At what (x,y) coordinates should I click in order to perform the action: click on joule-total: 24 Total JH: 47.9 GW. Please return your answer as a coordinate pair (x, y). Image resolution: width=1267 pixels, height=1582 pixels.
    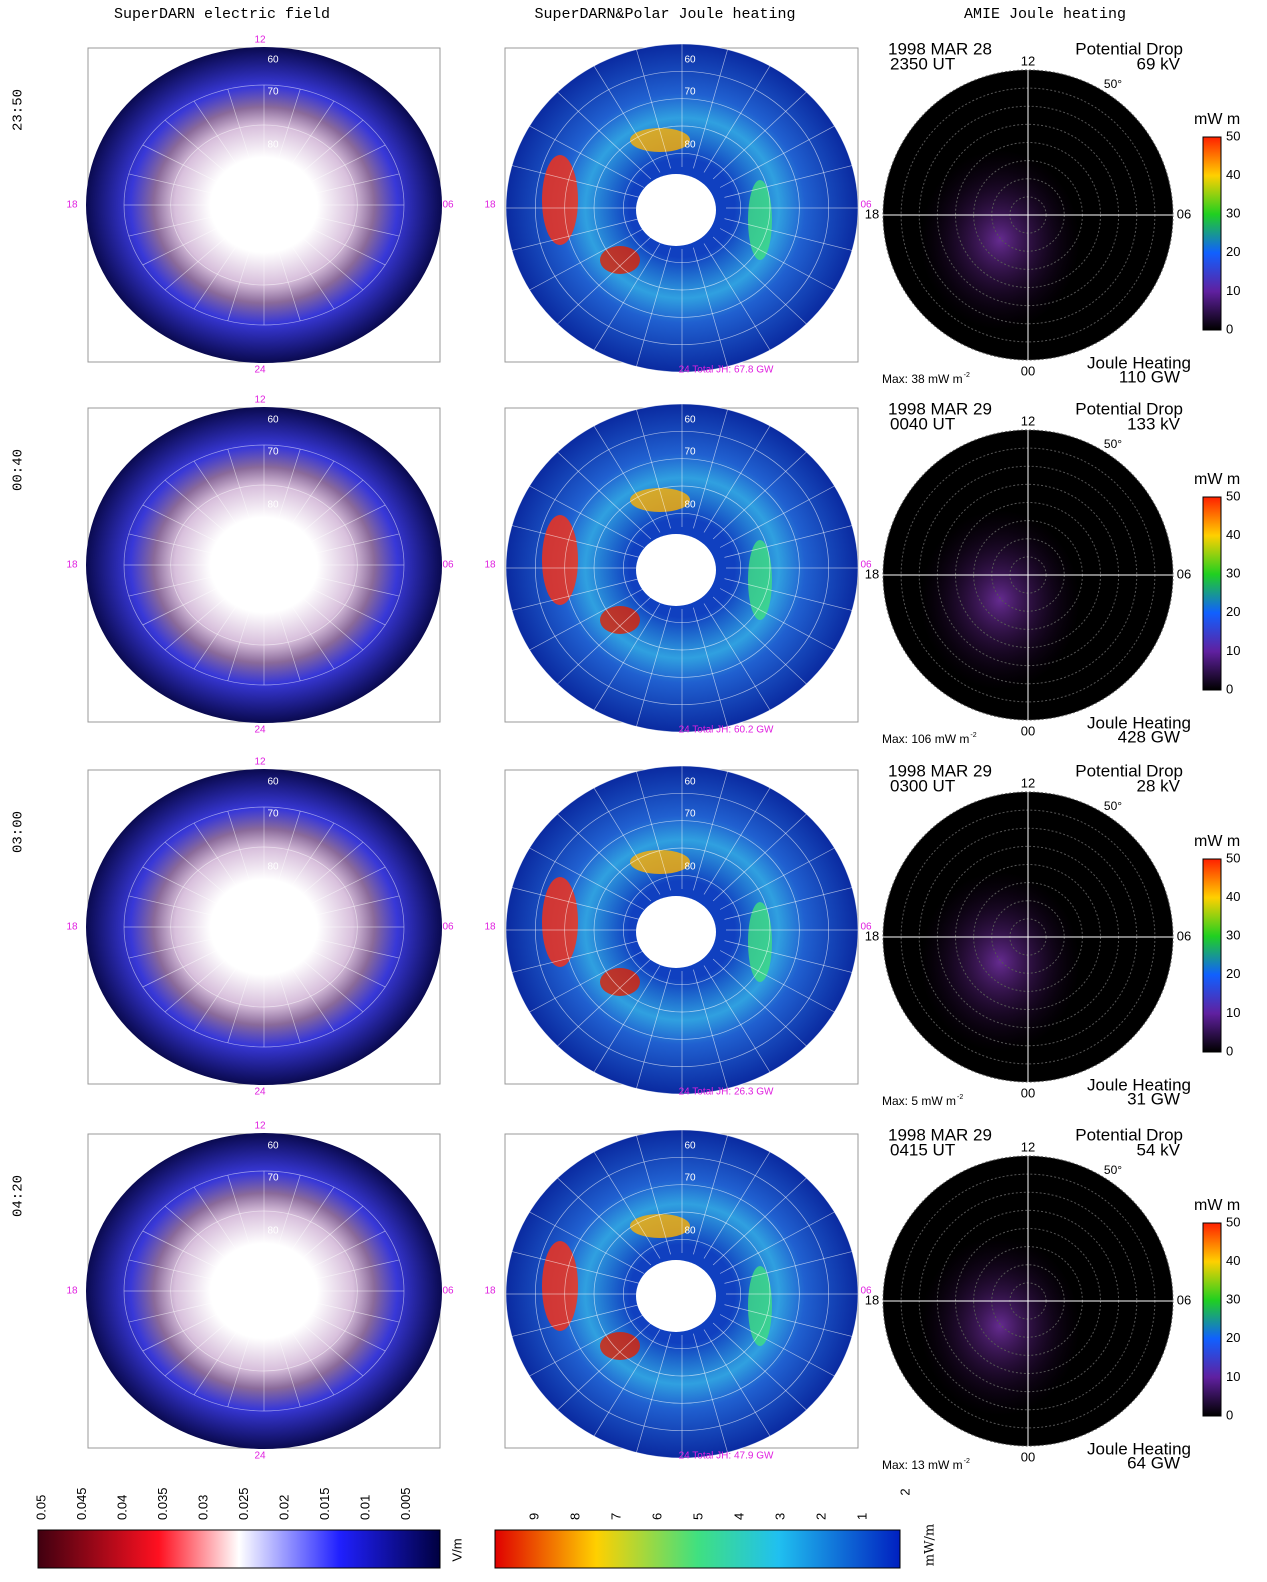
    Looking at the image, I should click on (726, 1456).